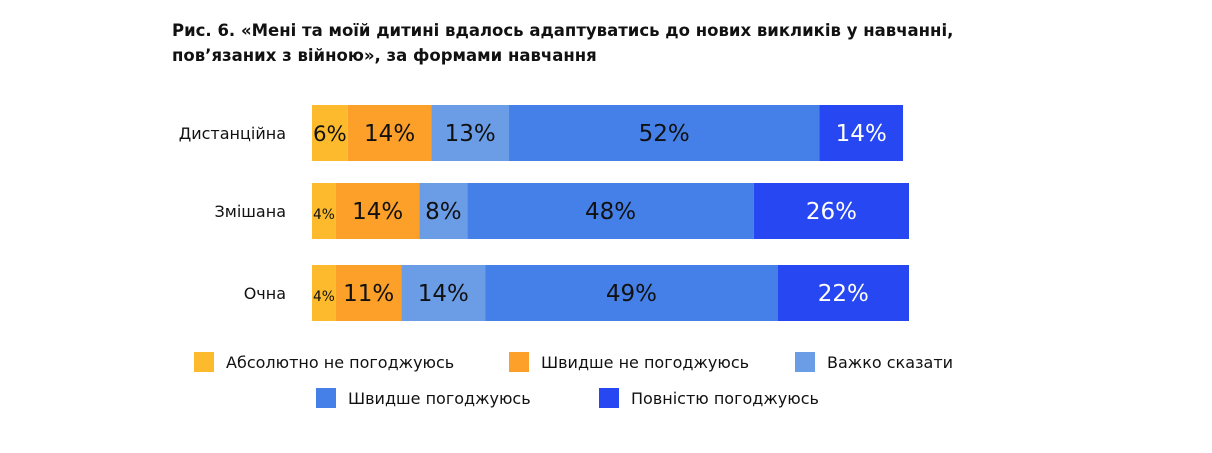 The image size is (1212, 453). What do you see at coordinates (250, 211) in the screenshot?
I see `category-label-1: Змішана` at bounding box center [250, 211].